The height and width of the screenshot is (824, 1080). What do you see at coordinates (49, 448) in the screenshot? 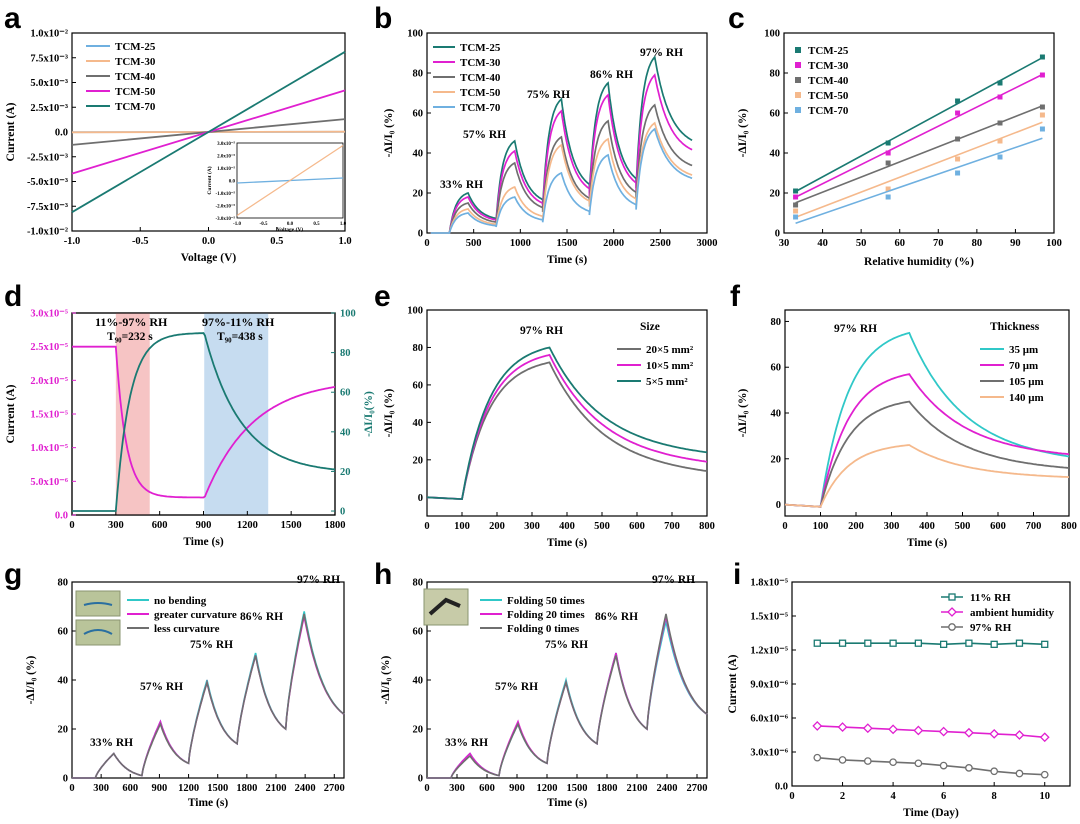
I see `y-tick-label: 1.0x10⁻⁵` at bounding box center [49, 448].